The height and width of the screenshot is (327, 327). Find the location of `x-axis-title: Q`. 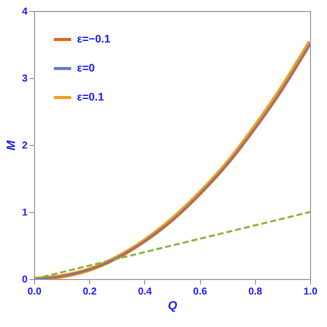

x-axis-title: Q is located at coordinates (173, 305).